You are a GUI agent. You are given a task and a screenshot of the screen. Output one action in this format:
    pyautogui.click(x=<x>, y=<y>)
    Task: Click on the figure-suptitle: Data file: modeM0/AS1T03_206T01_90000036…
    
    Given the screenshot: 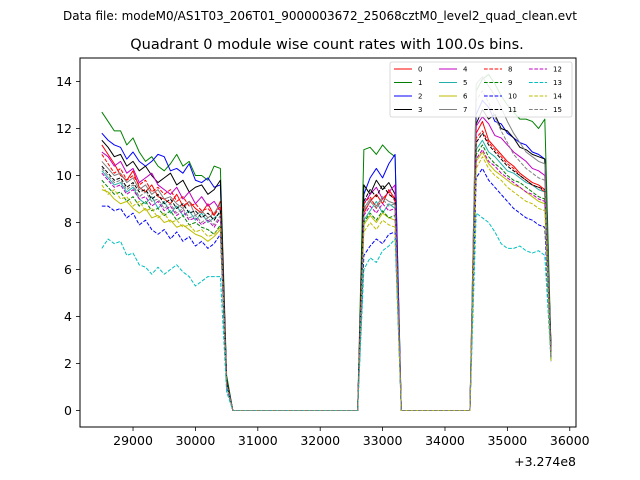 What is the action you would take?
    pyautogui.click(x=320, y=16)
    